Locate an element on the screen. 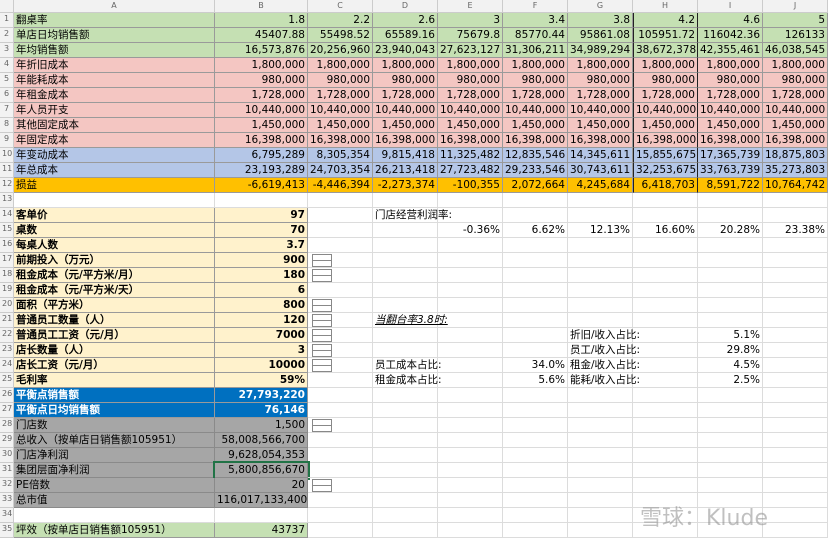 The image size is (830, 542). column-header: C is located at coordinates (340, 6).